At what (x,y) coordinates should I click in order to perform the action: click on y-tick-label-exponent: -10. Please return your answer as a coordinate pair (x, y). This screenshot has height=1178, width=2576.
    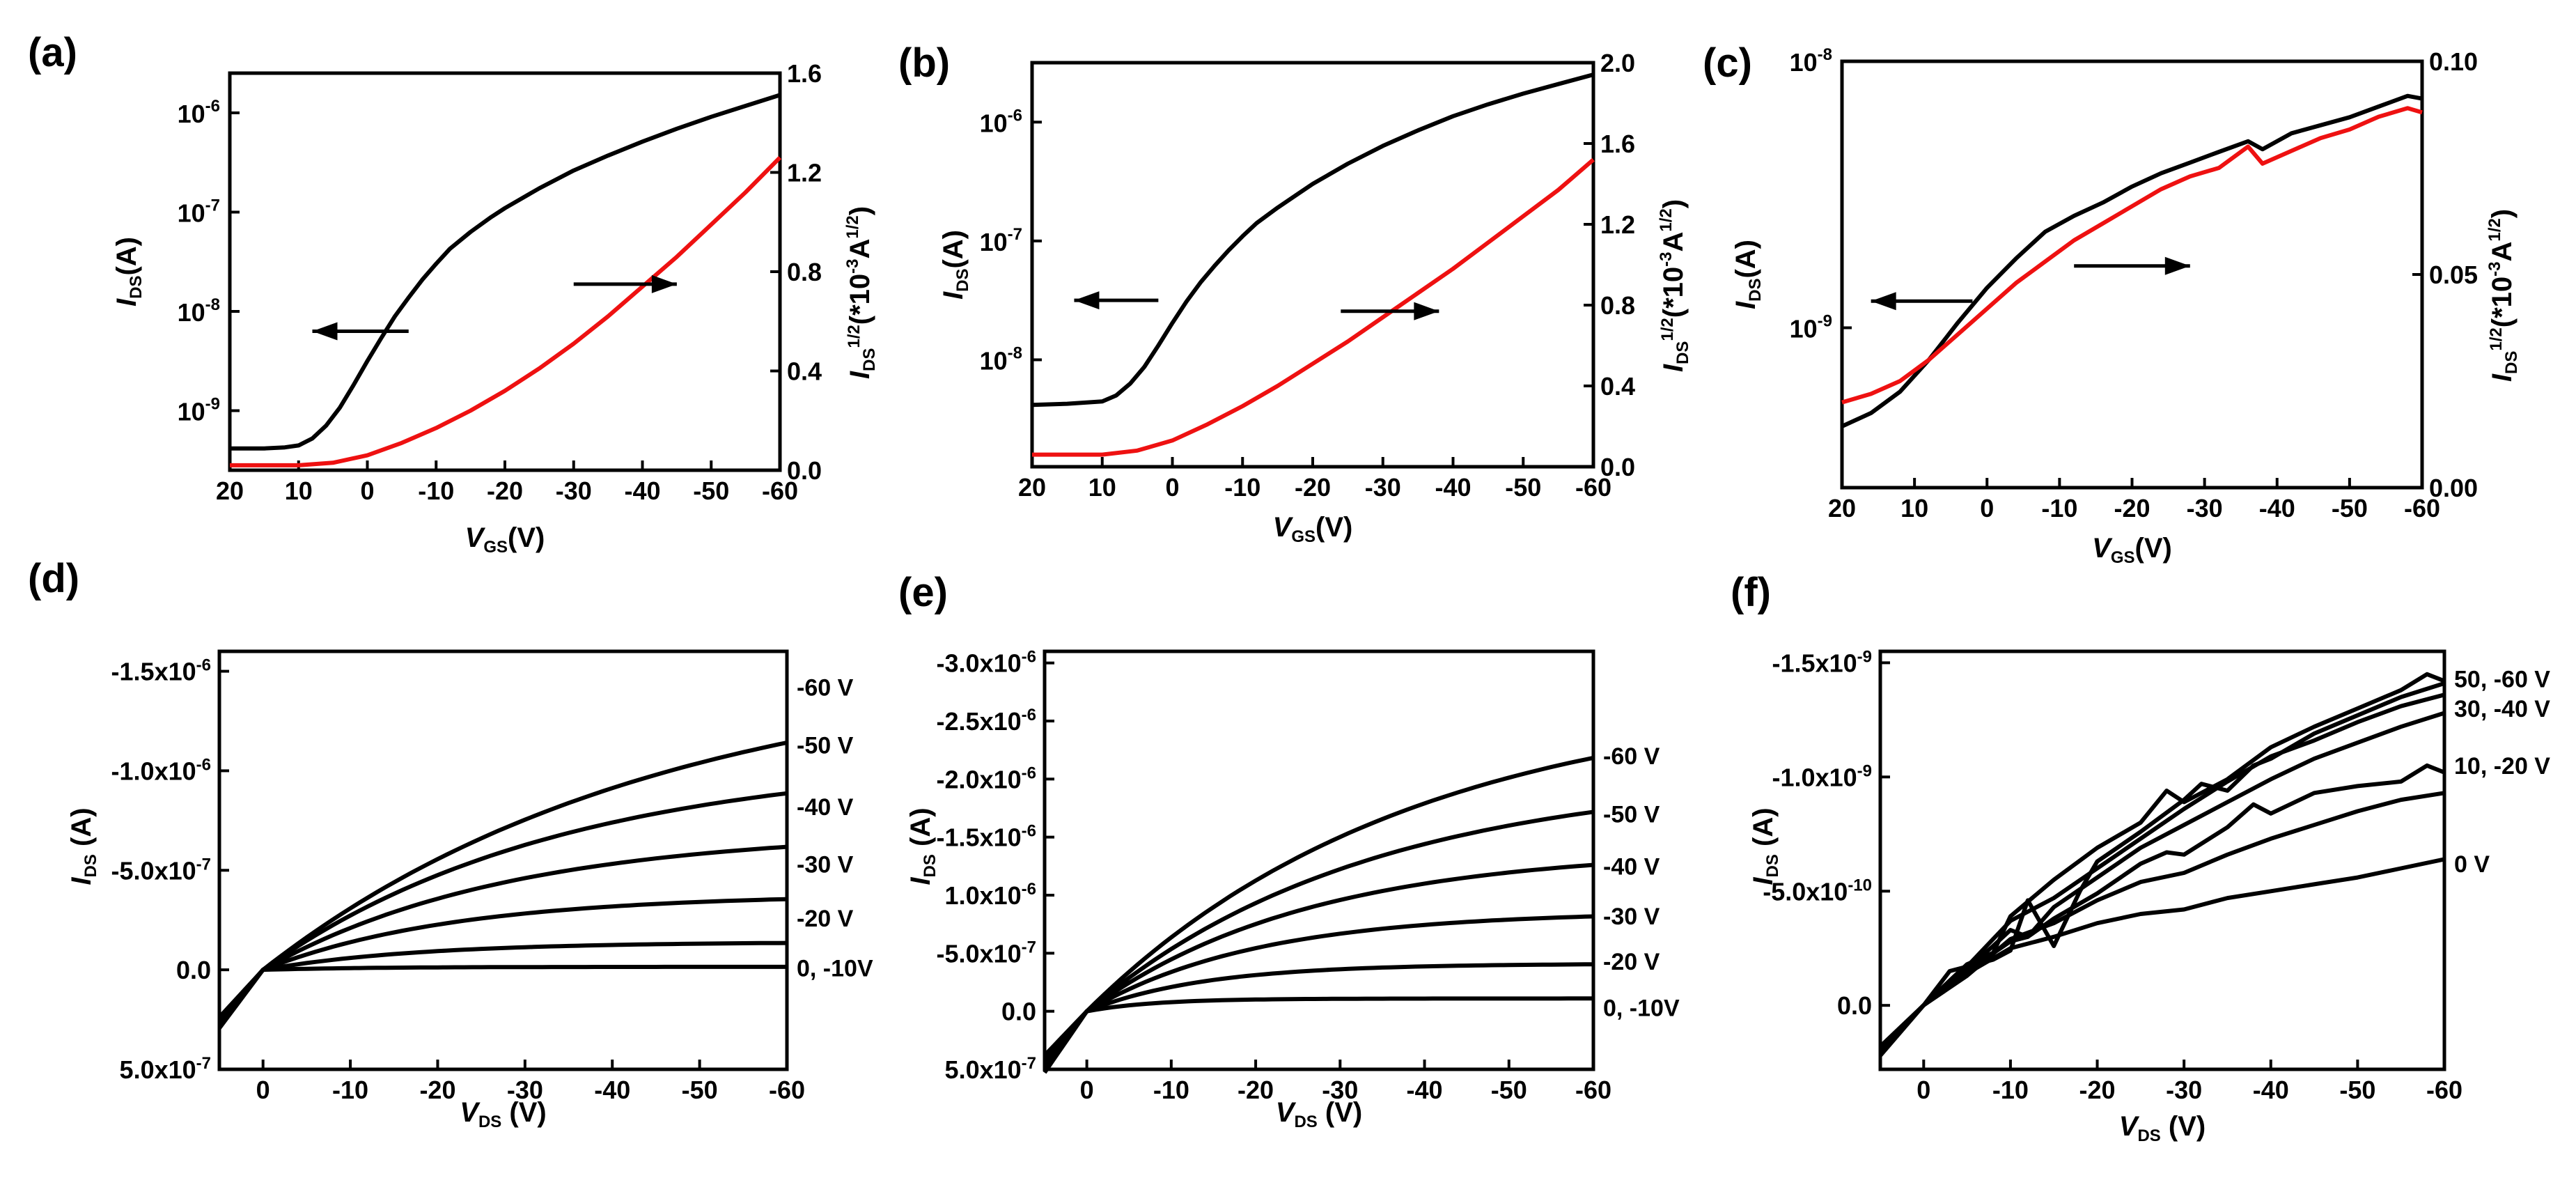
    Looking at the image, I should click on (1860, 885).